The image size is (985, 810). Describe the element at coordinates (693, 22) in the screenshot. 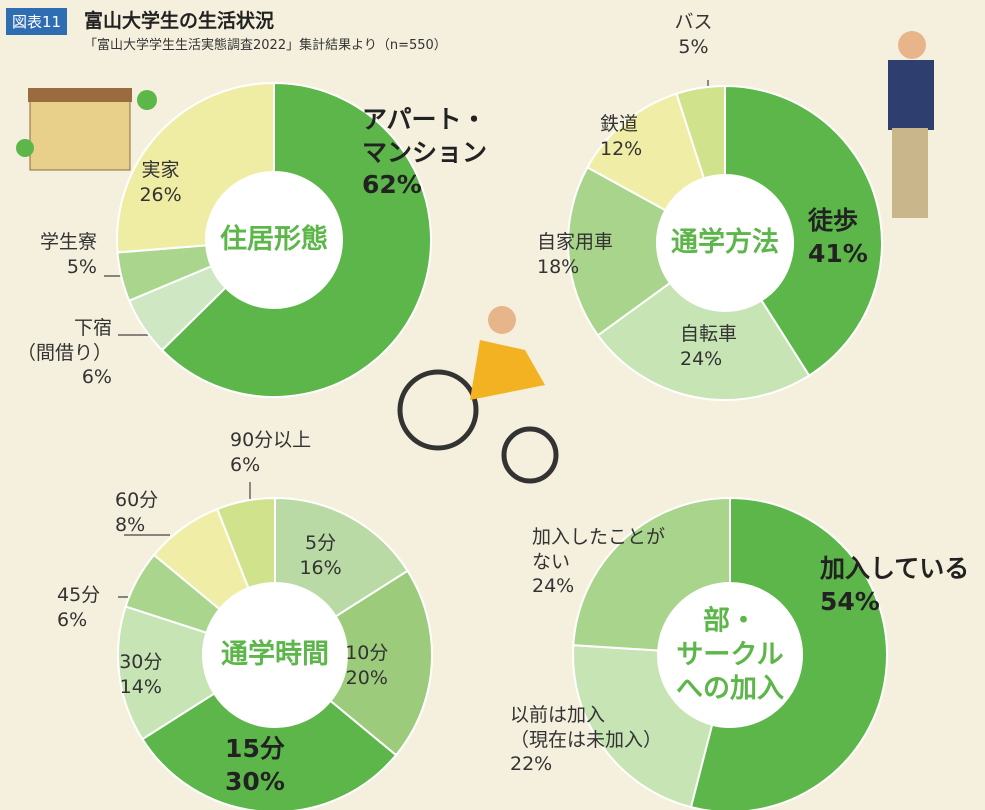

I see `category-label: バス` at that location.